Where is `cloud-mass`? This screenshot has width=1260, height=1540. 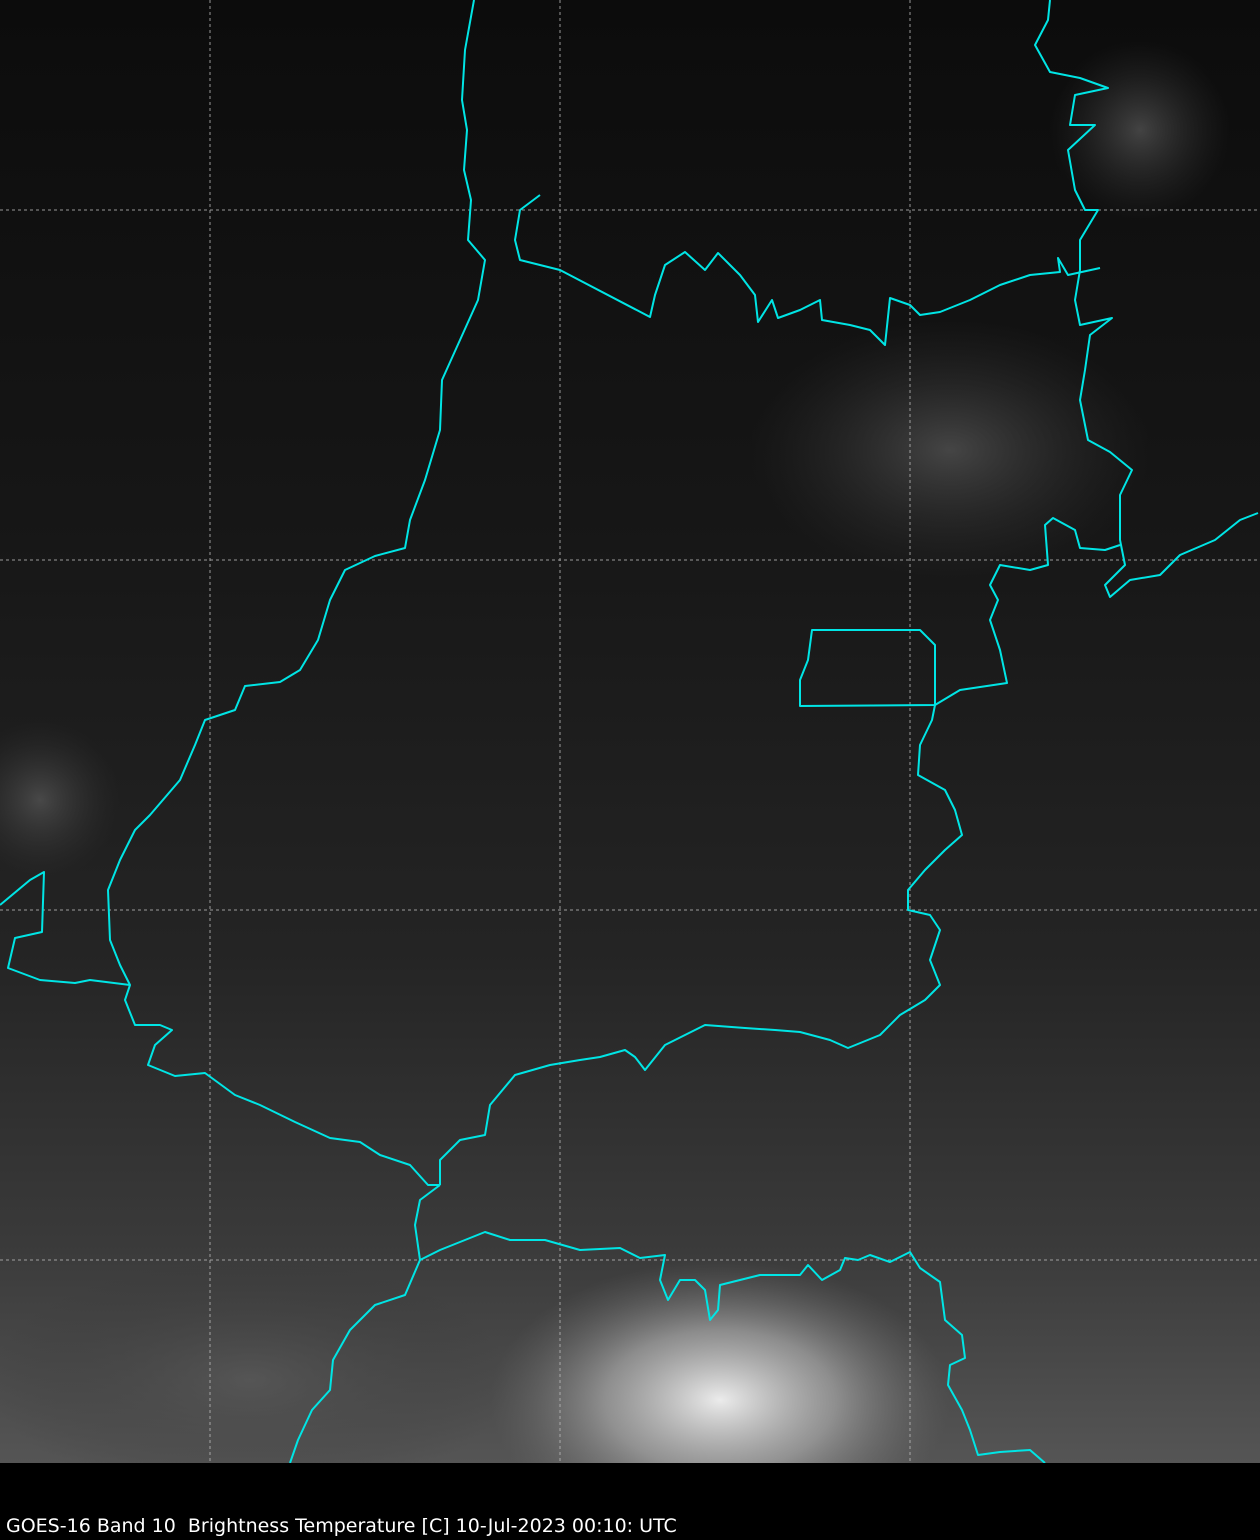
cloud-mass is located at coordinates (720, 1361).